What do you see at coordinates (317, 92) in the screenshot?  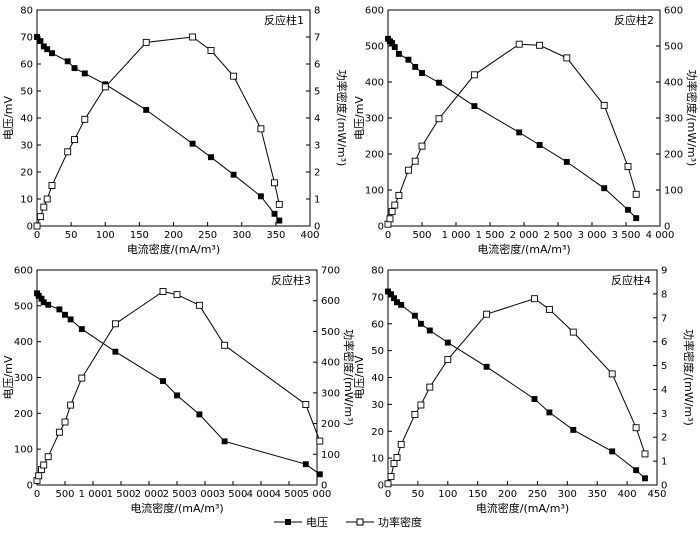 I see `y2-tick-label: 5` at bounding box center [317, 92].